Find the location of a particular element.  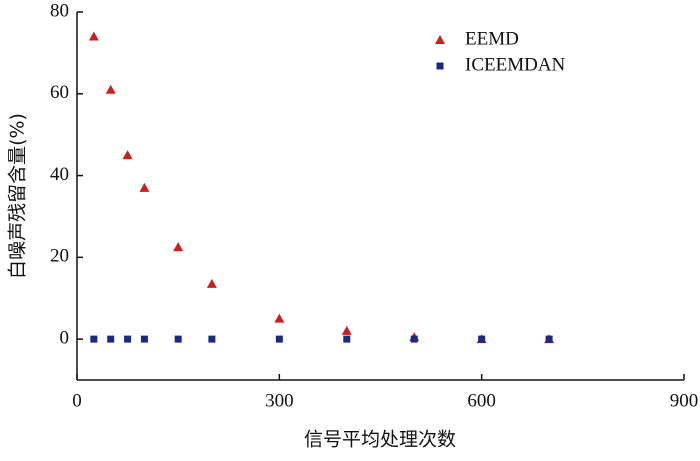

y-tick-label: 20 is located at coordinates (59, 256).